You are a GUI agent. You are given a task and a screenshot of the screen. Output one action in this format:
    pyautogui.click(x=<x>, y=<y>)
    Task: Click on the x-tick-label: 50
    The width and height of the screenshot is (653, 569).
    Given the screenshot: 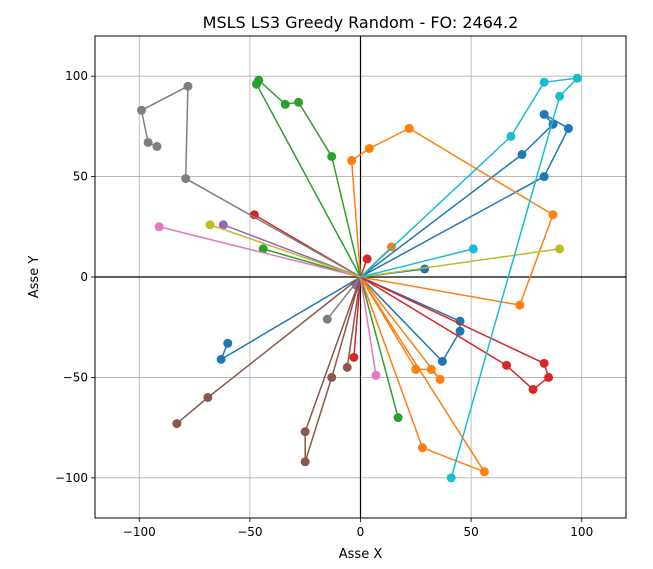 What is the action you would take?
    pyautogui.click(x=470, y=532)
    